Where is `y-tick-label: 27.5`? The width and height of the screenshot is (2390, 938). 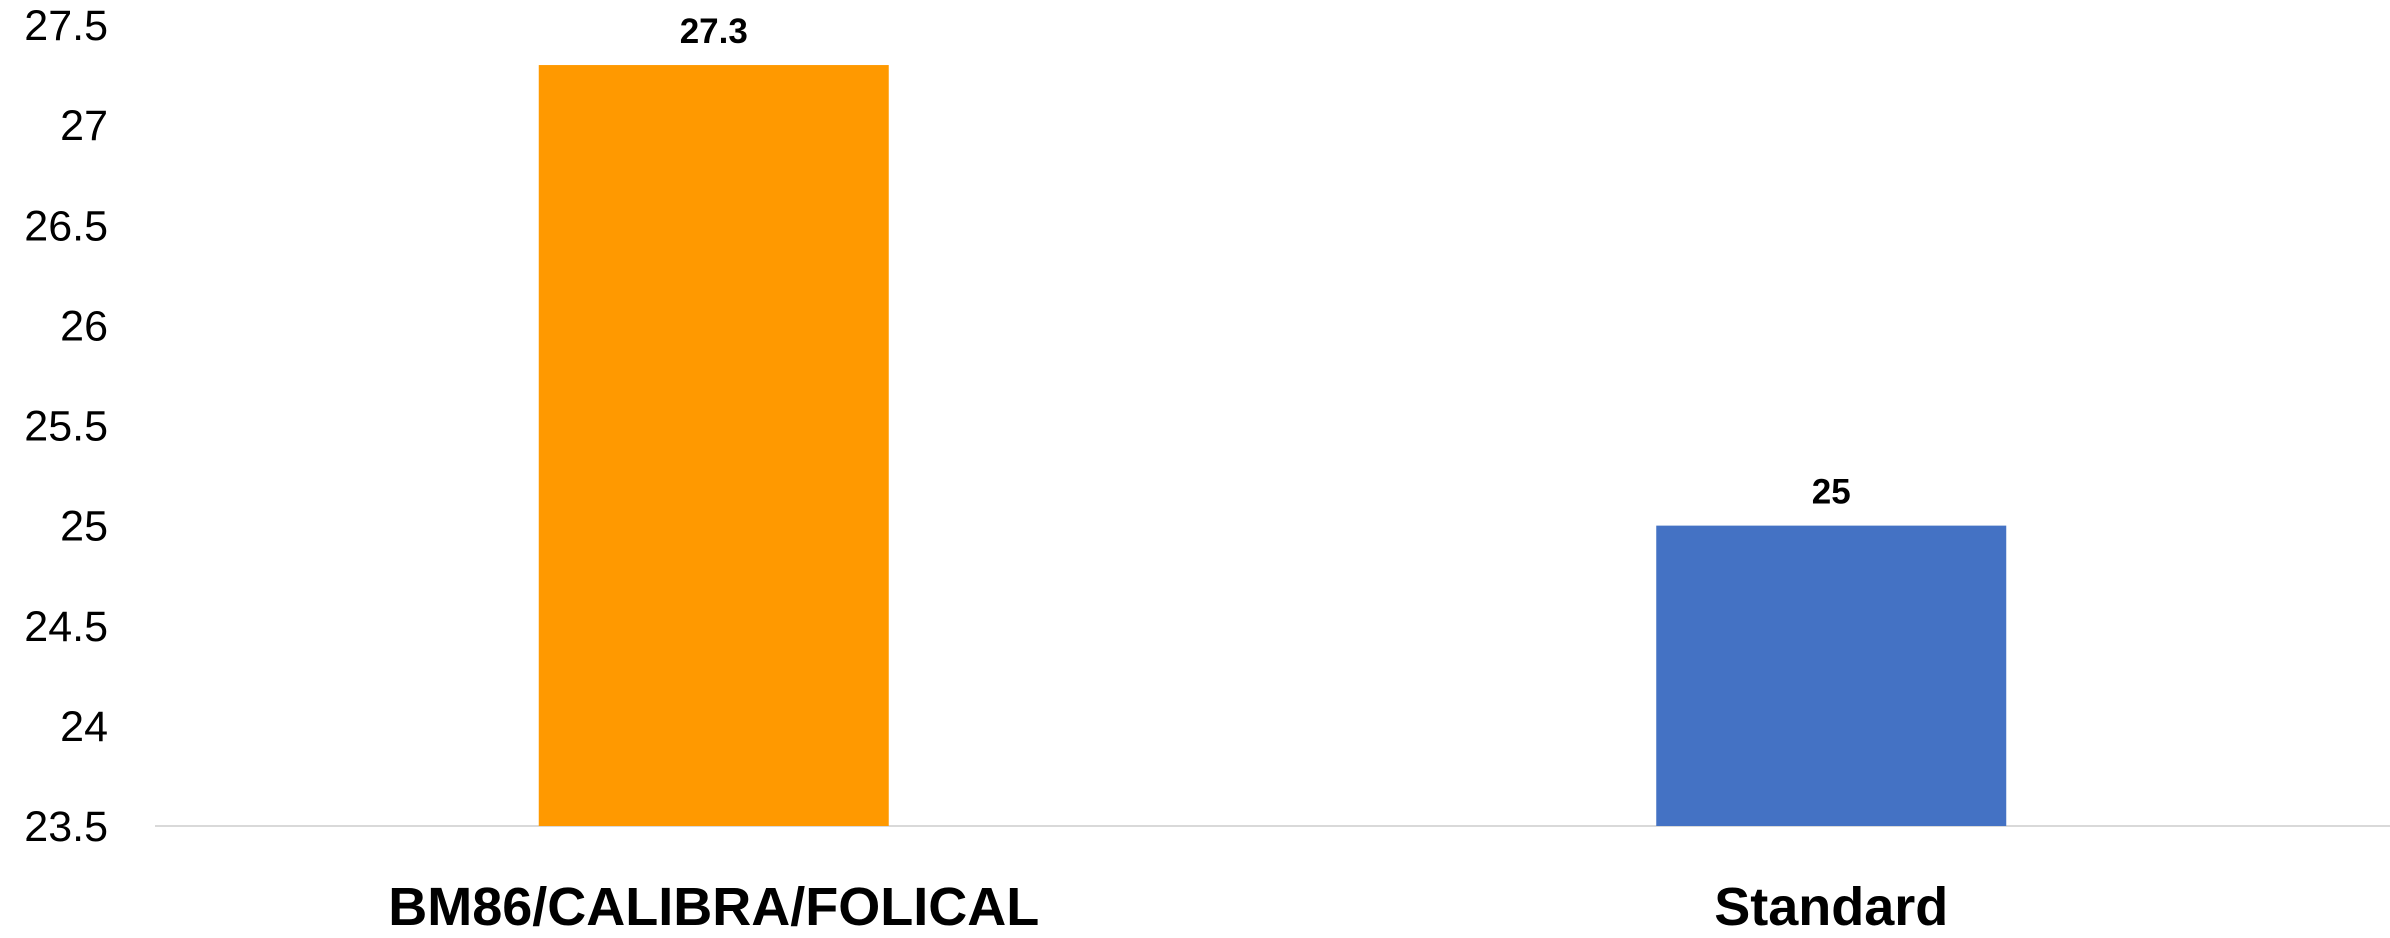 y-tick-label: 27.5 is located at coordinates (66, 26).